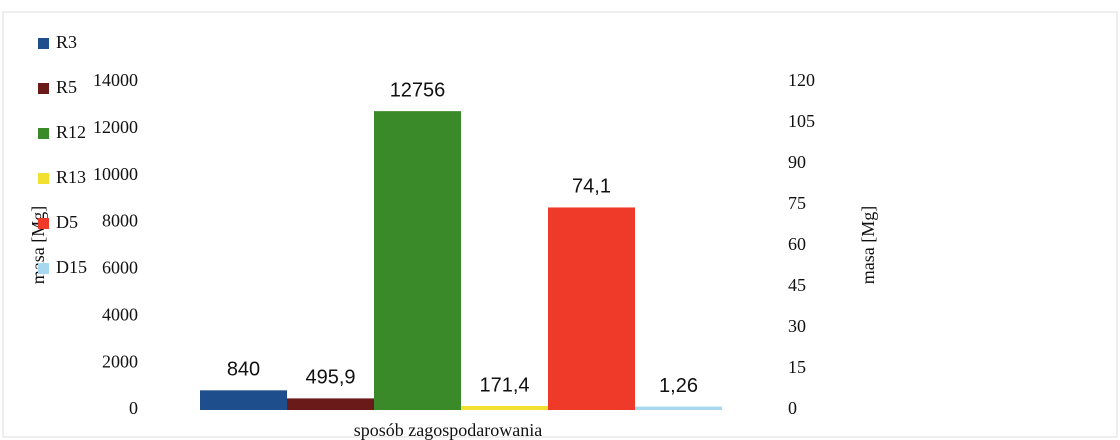 The height and width of the screenshot is (440, 1120). Describe the element at coordinates (797, 285) in the screenshot. I see `y2-tick-label: 45` at that location.